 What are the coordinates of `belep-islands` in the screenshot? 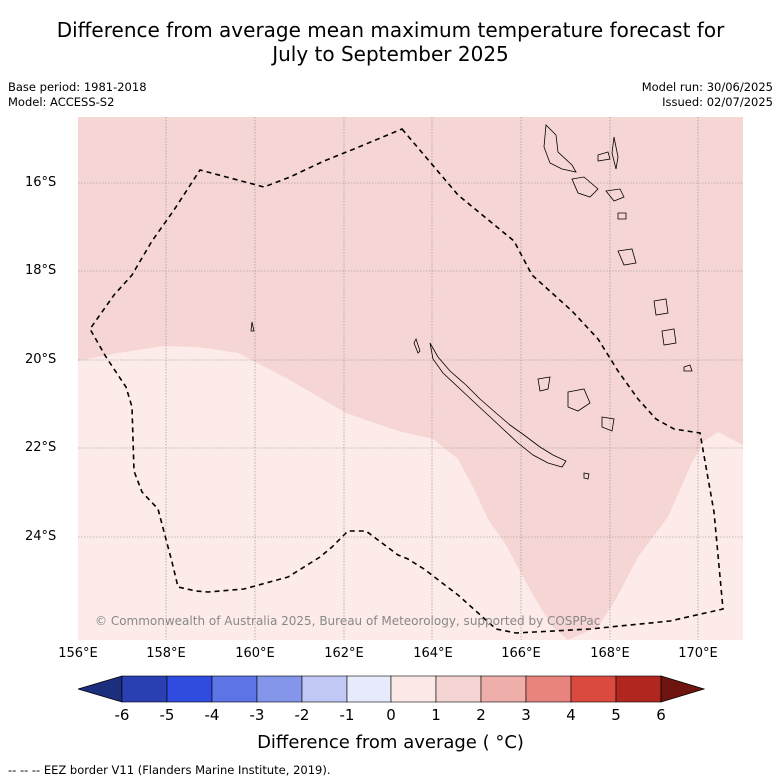 It's located at (417, 345).